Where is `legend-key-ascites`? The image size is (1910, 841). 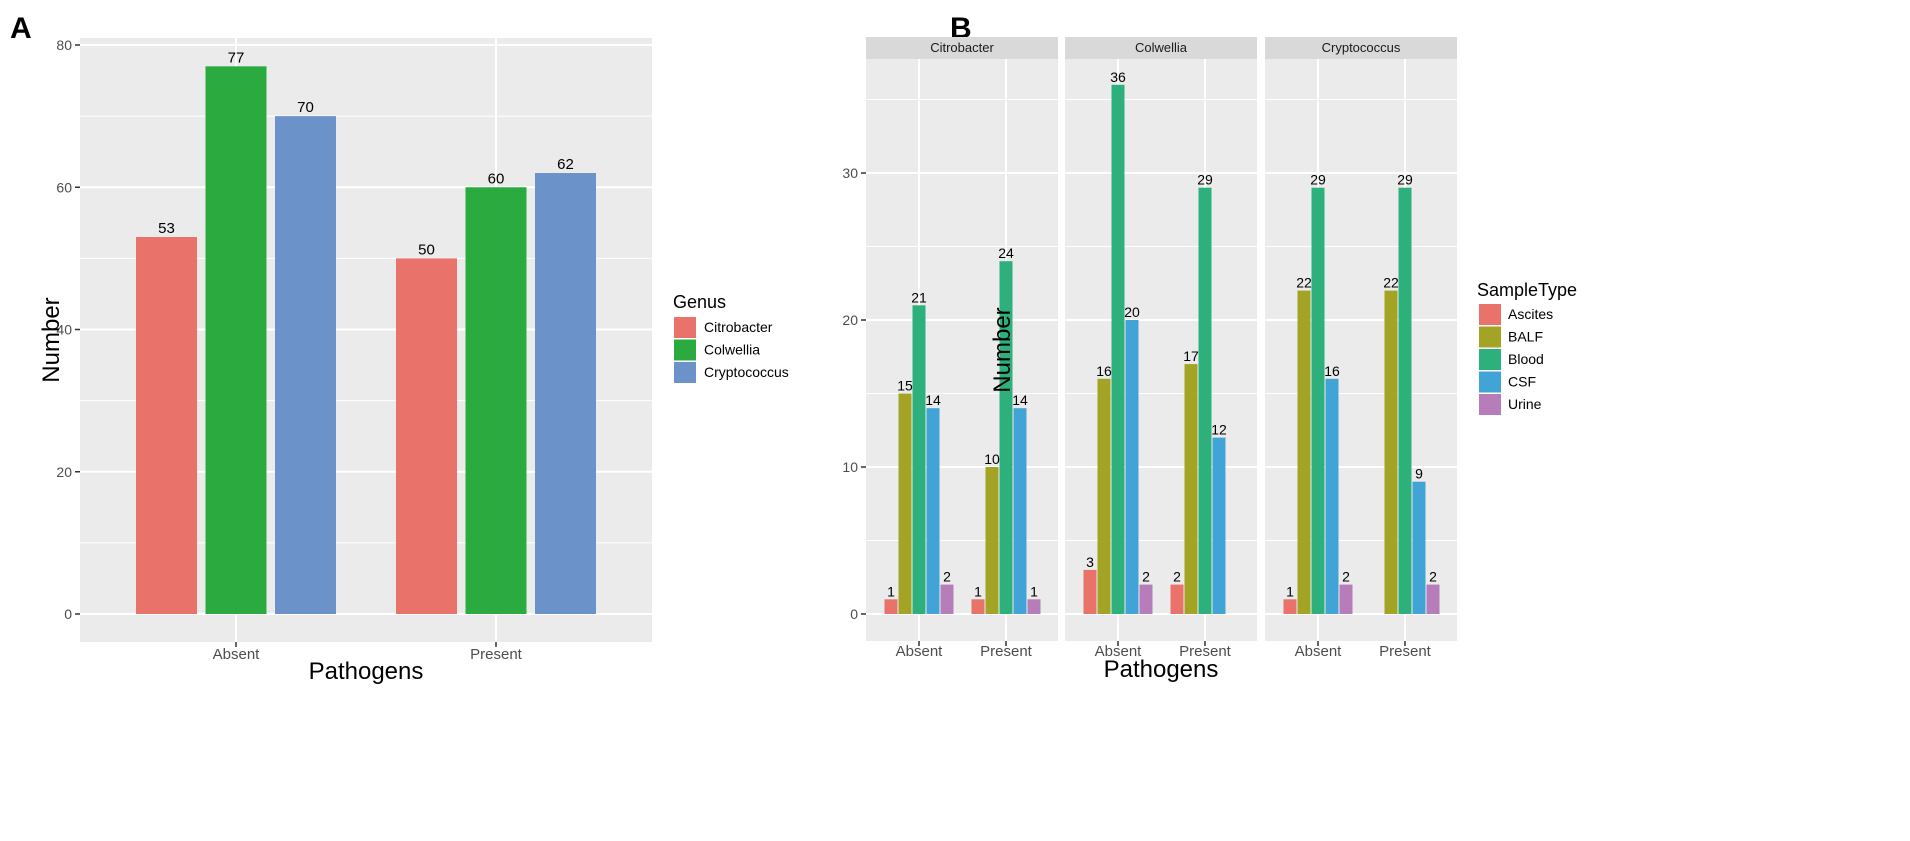 legend-key-ascites is located at coordinates (1490, 314).